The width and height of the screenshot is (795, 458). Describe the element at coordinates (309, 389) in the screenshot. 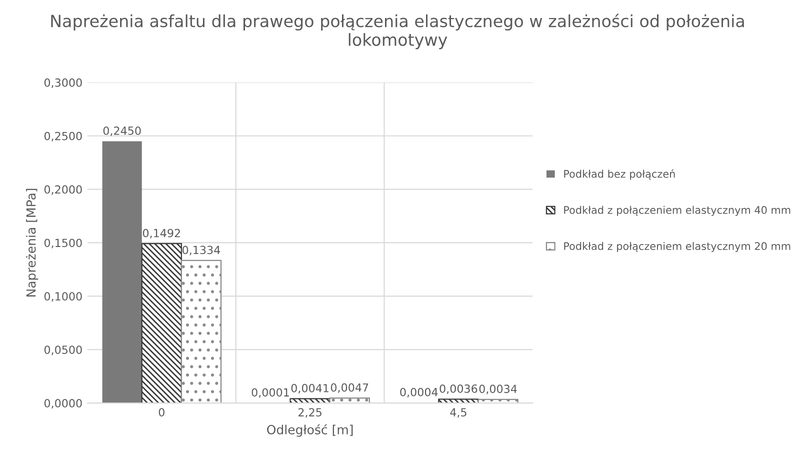

I see `data-label: 0,0041` at that location.